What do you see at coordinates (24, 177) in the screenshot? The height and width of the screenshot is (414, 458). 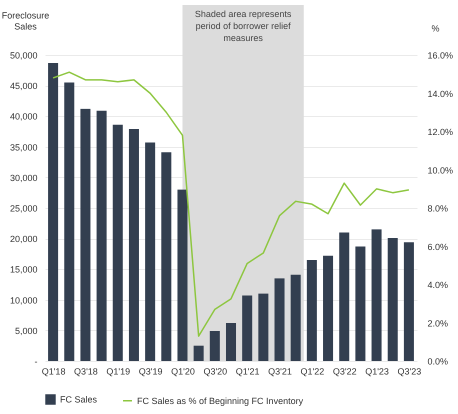 I see `y-tick-label: 30,000` at bounding box center [24, 177].